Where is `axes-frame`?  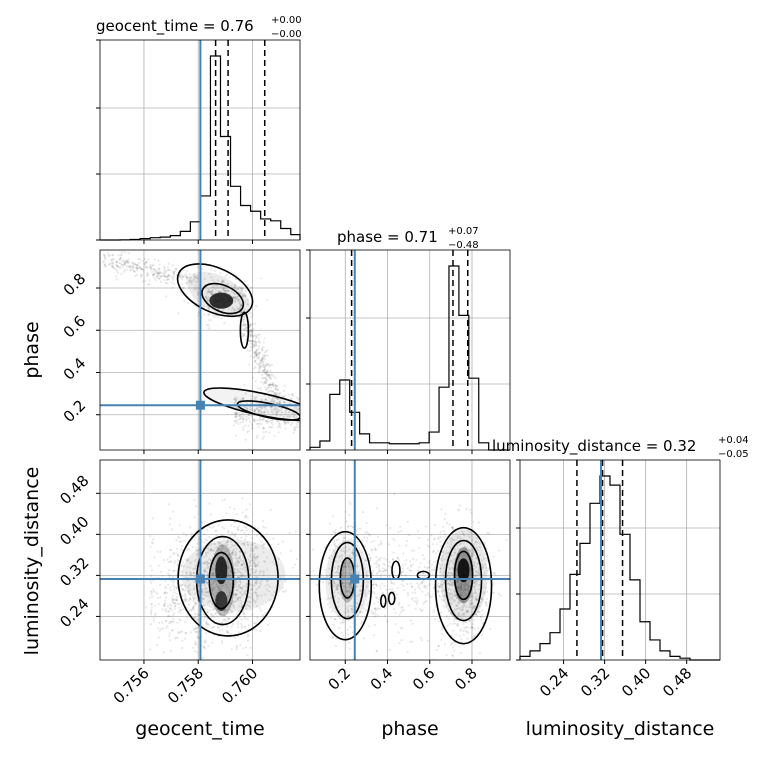 axes-frame is located at coordinates (410, 350).